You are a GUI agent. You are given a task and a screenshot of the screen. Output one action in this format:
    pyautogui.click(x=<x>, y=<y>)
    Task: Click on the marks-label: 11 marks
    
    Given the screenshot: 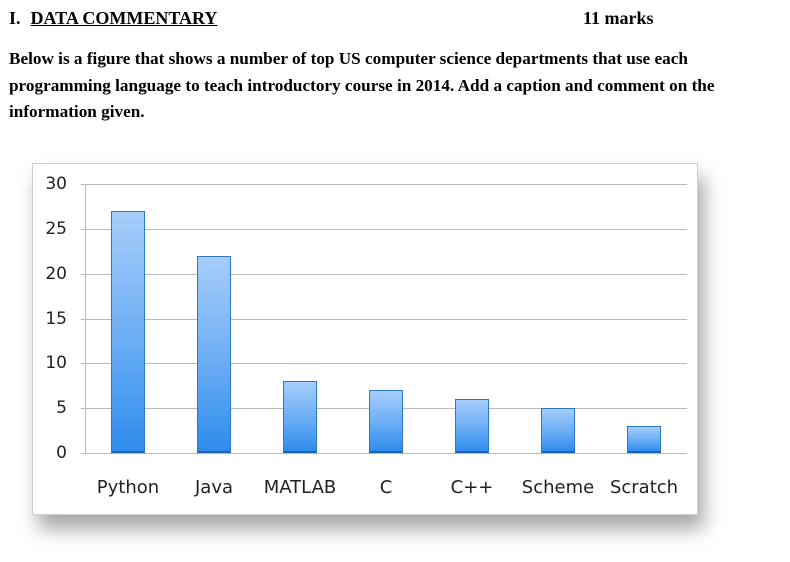 What is the action you would take?
    pyautogui.click(x=618, y=18)
    